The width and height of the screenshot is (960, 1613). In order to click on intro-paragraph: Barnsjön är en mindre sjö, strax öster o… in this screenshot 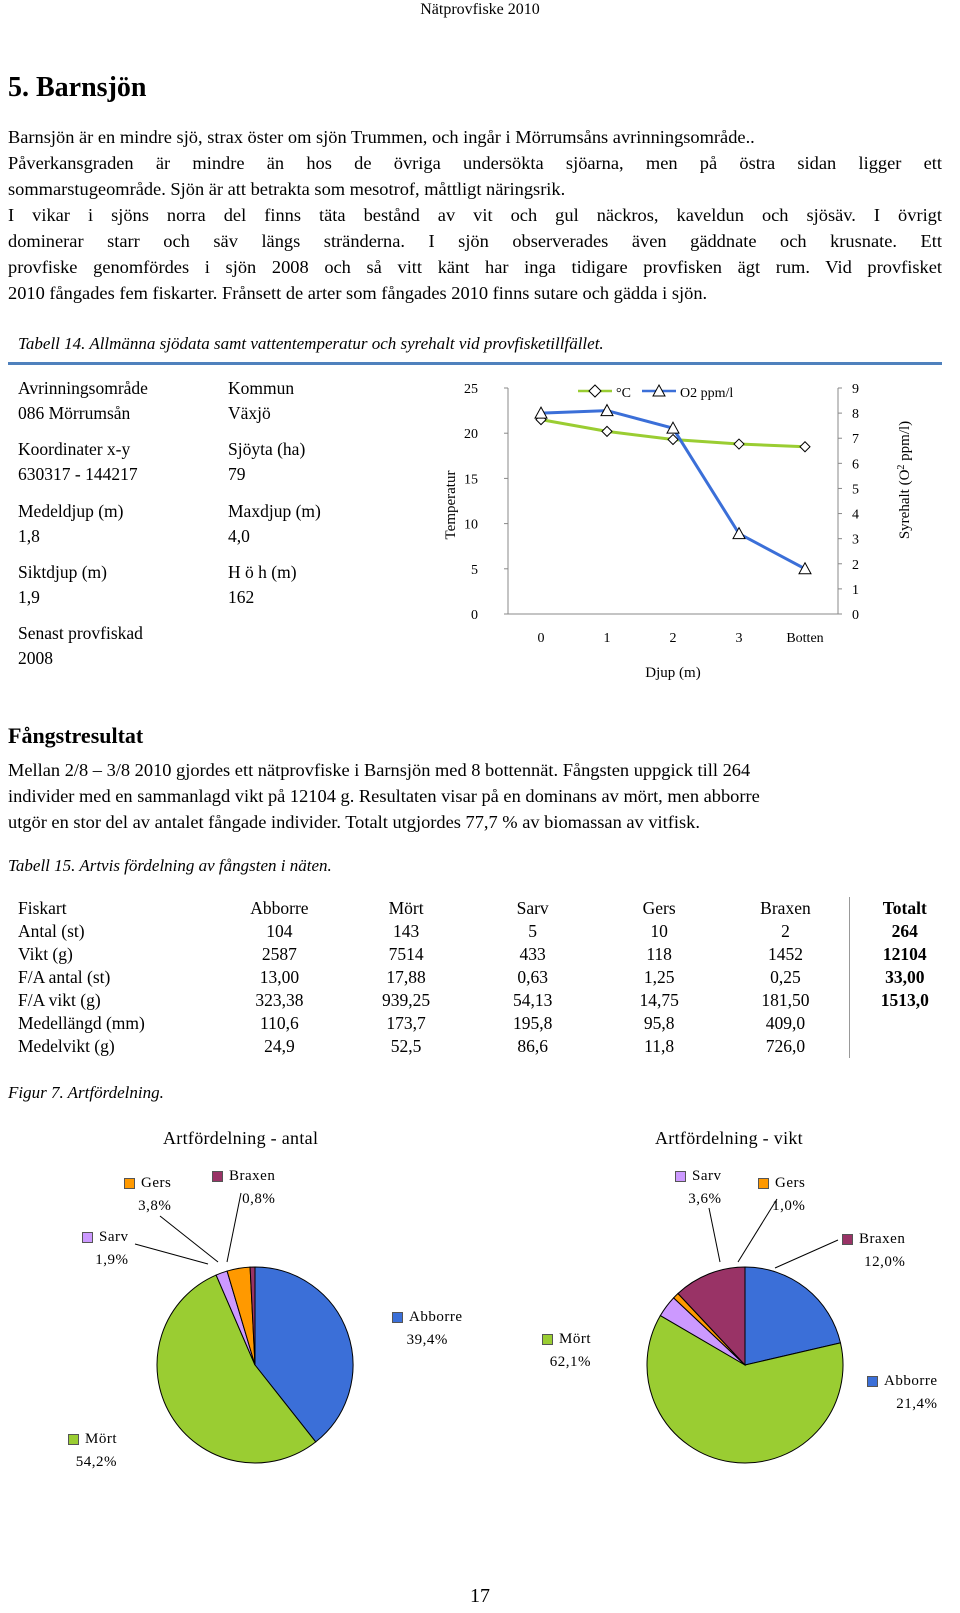, I will do `click(475, 215)`.